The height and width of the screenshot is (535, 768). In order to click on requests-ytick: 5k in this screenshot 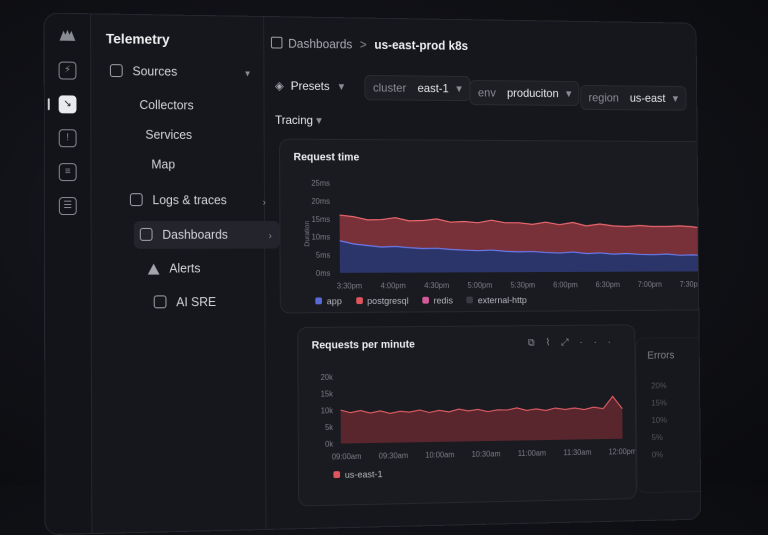, I will do `click(329, 427)`.